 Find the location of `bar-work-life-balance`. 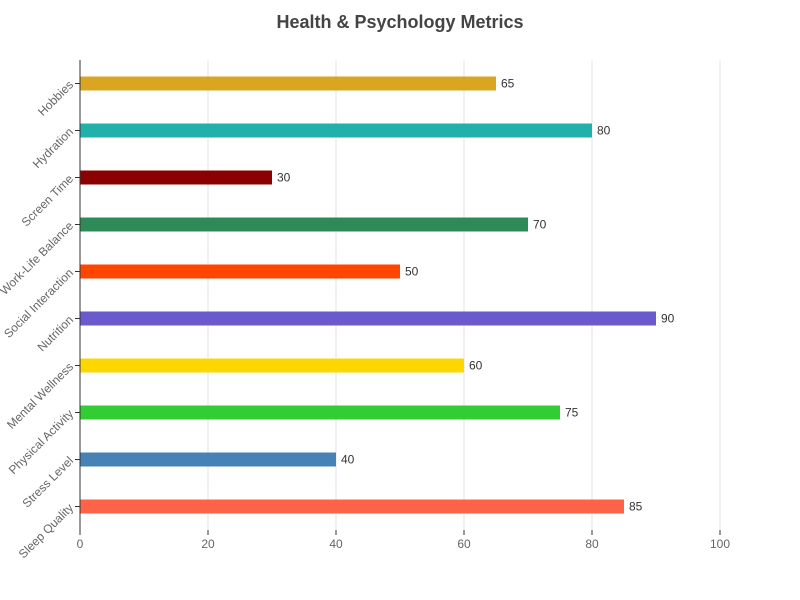

bar-work-life-balance is located at coordinates (304, 224).